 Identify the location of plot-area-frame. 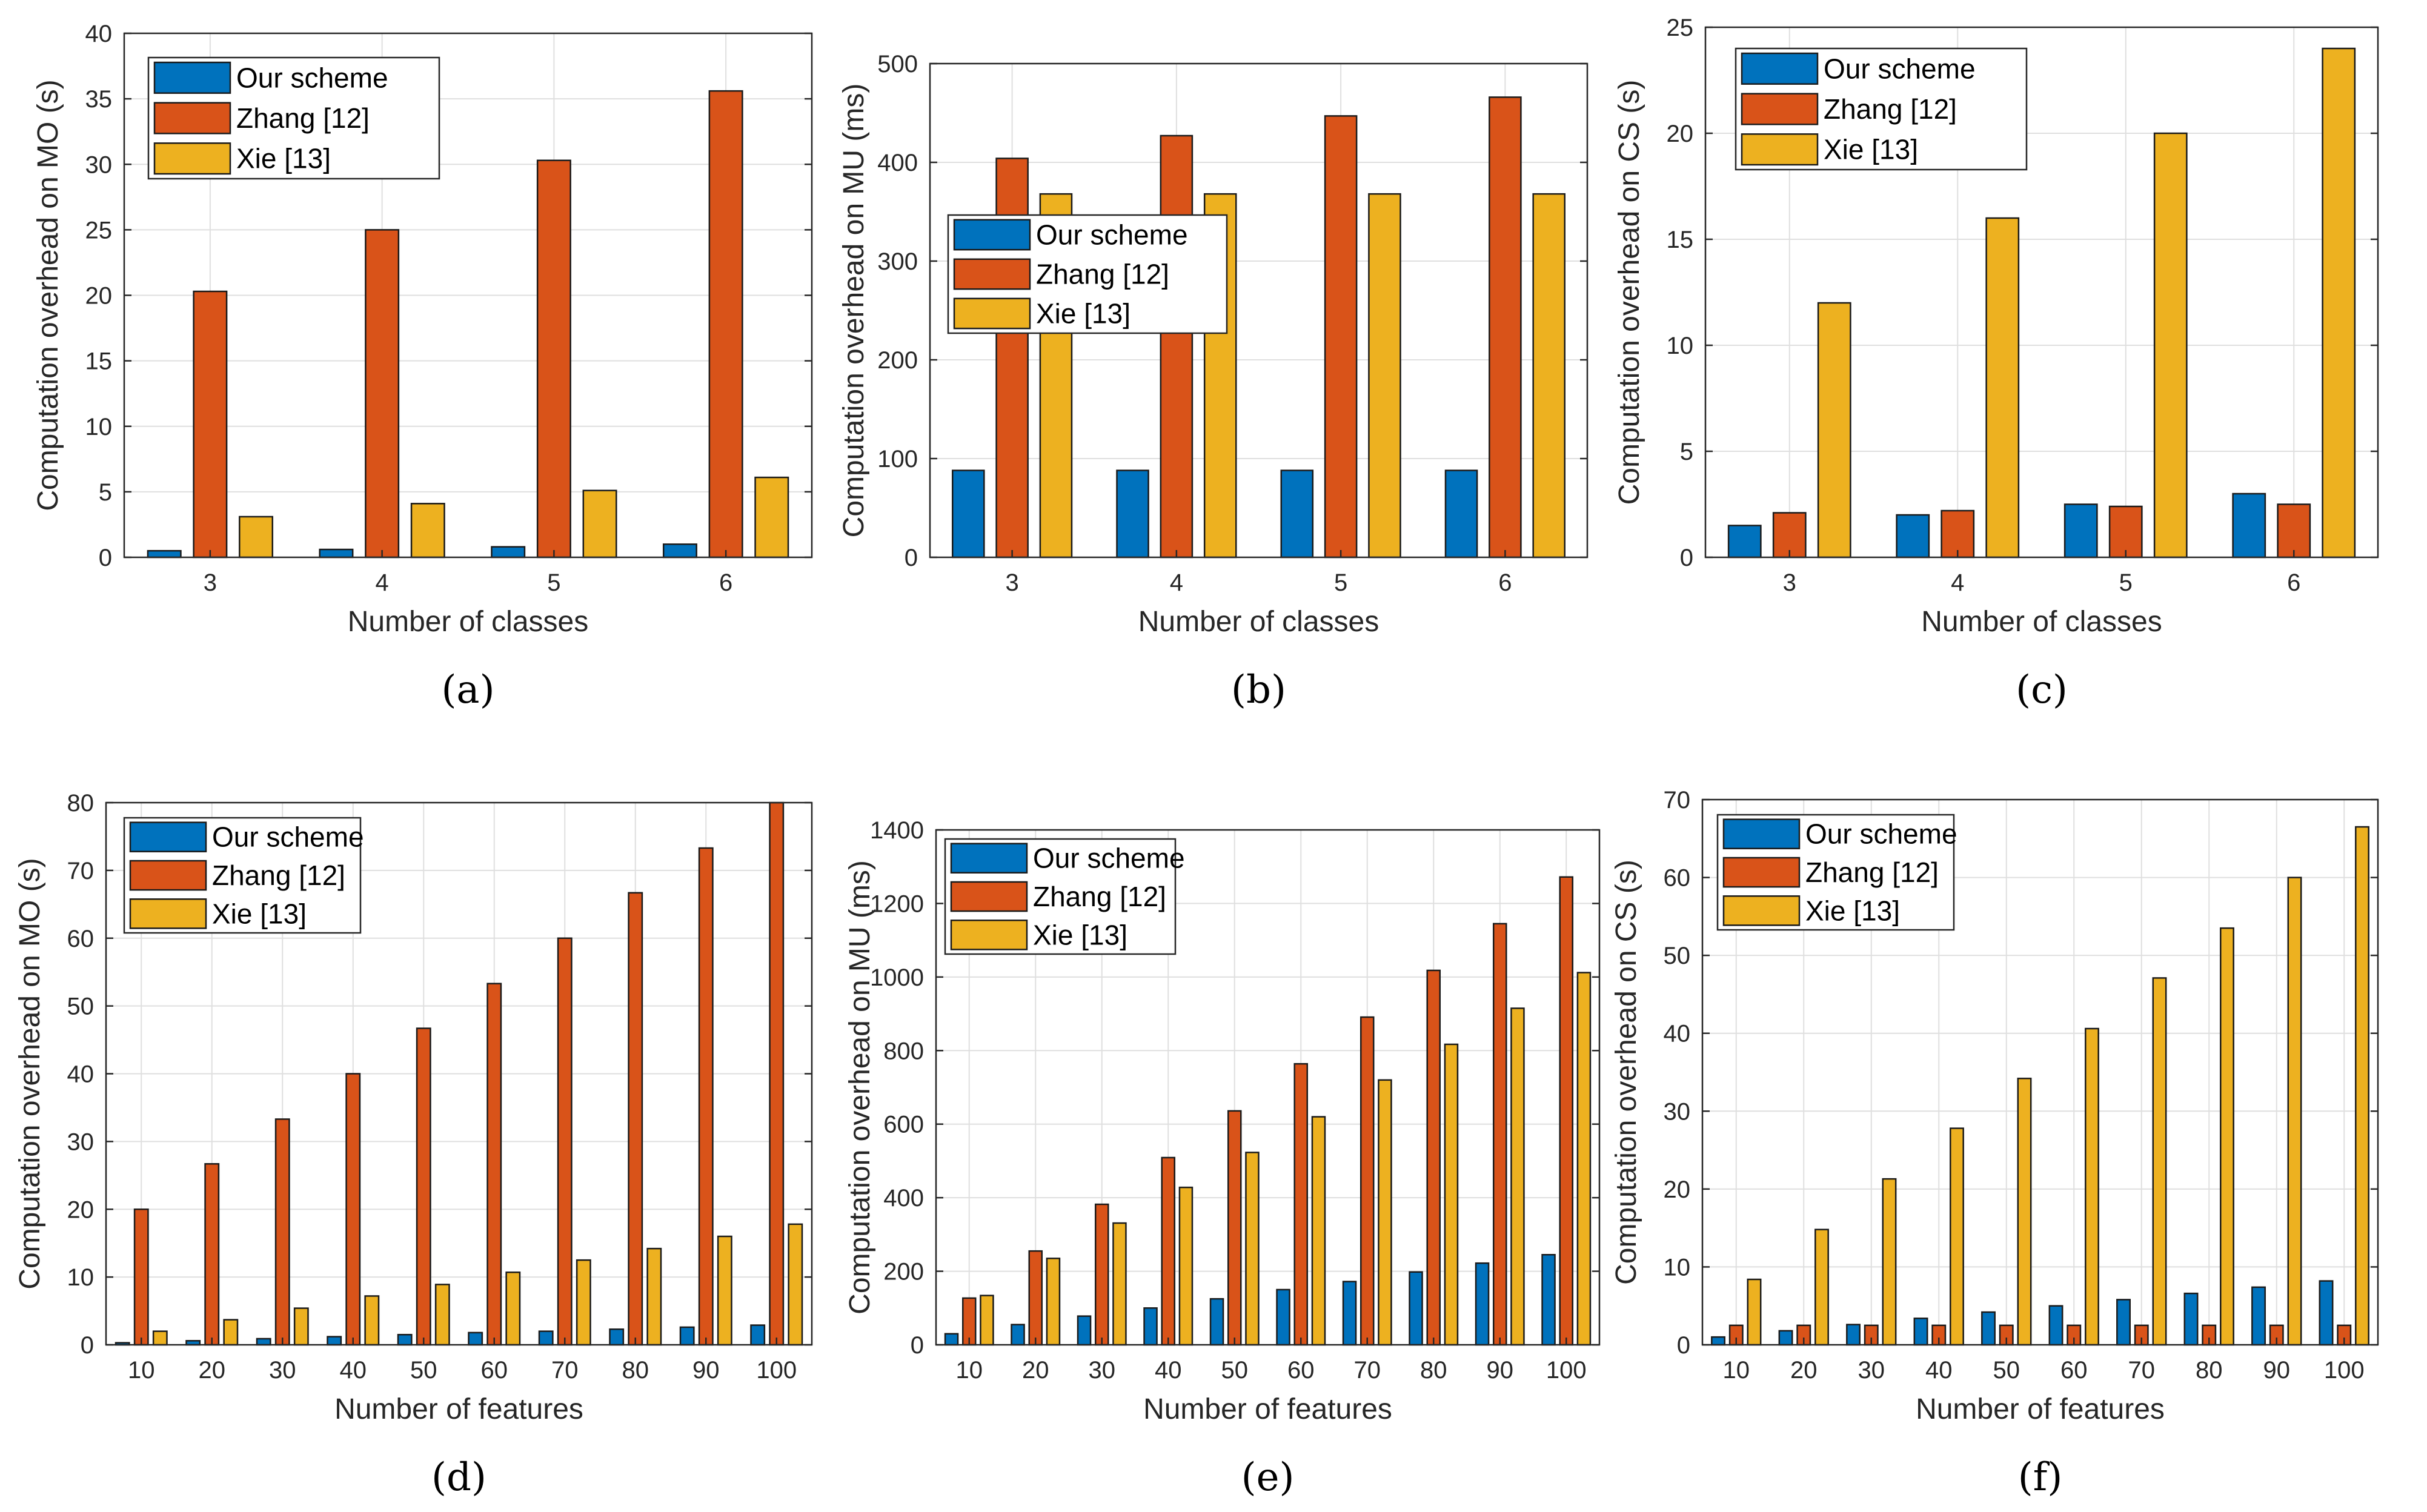
(1268, 1087).